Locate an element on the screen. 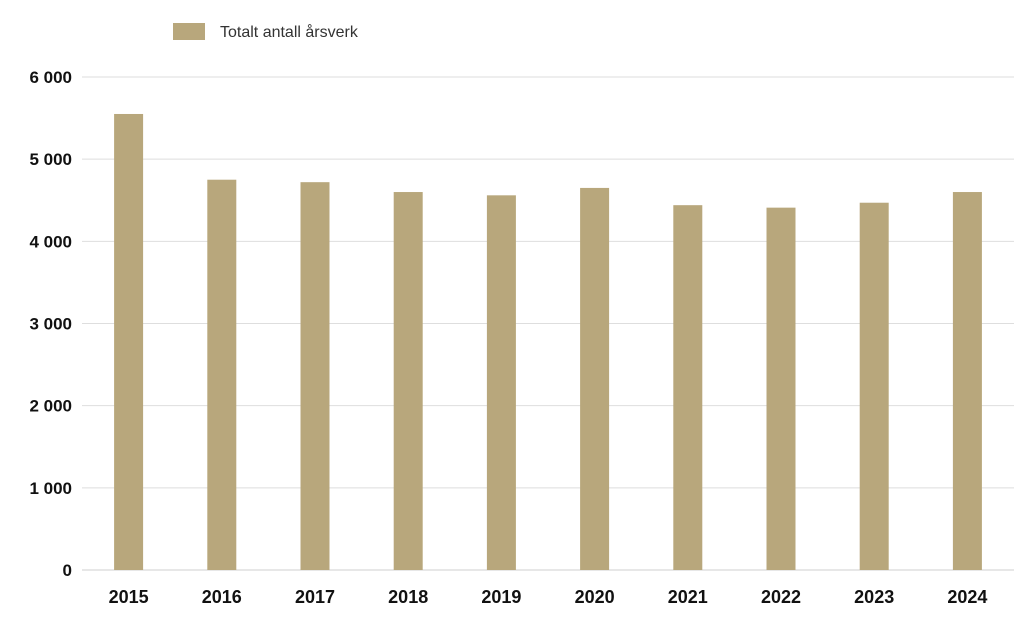 The image size is (1022, 622). x-tick-label: 2018 is located at coordinates (408, 597).